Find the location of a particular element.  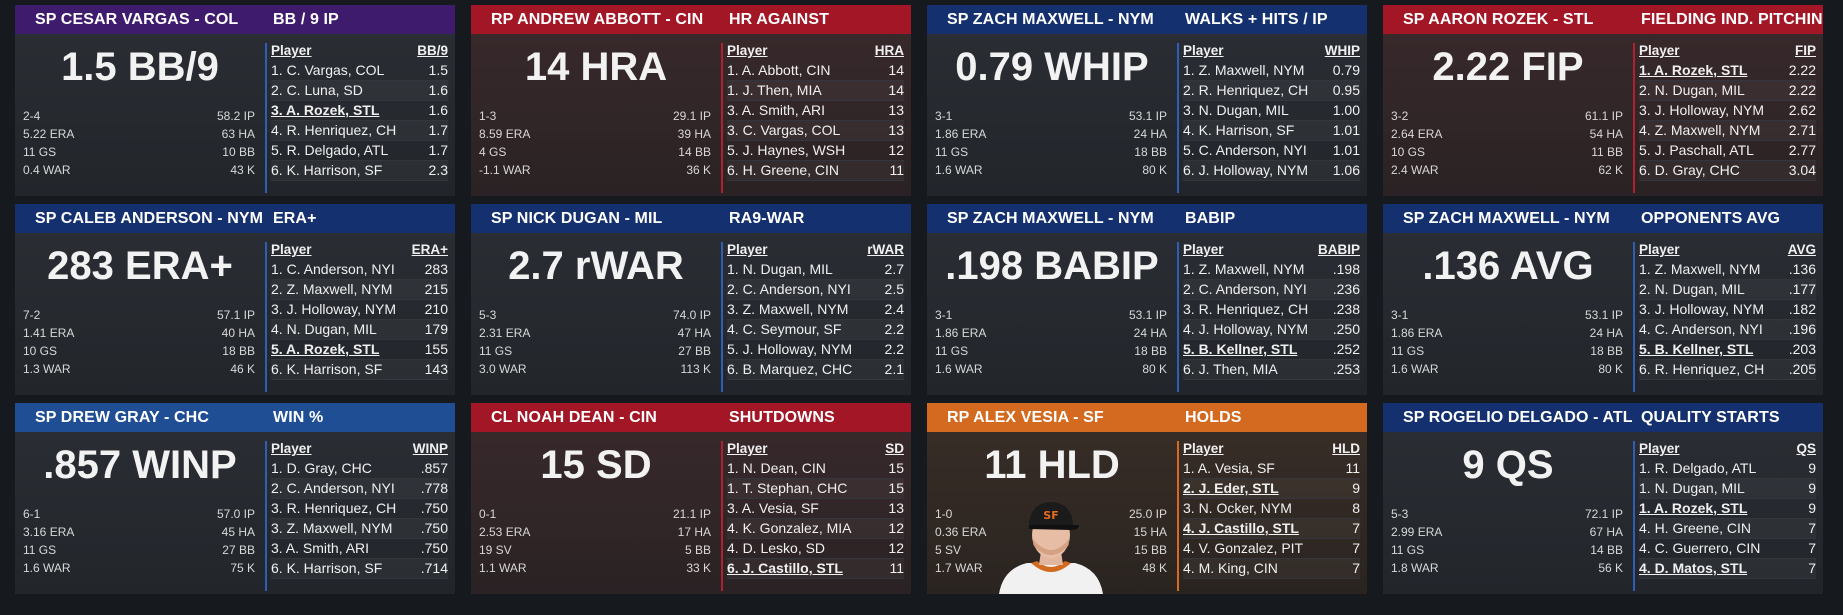

leaderboard-row: 4. C. Anderson, NYI .196 is located at coordinates (1727, 330).